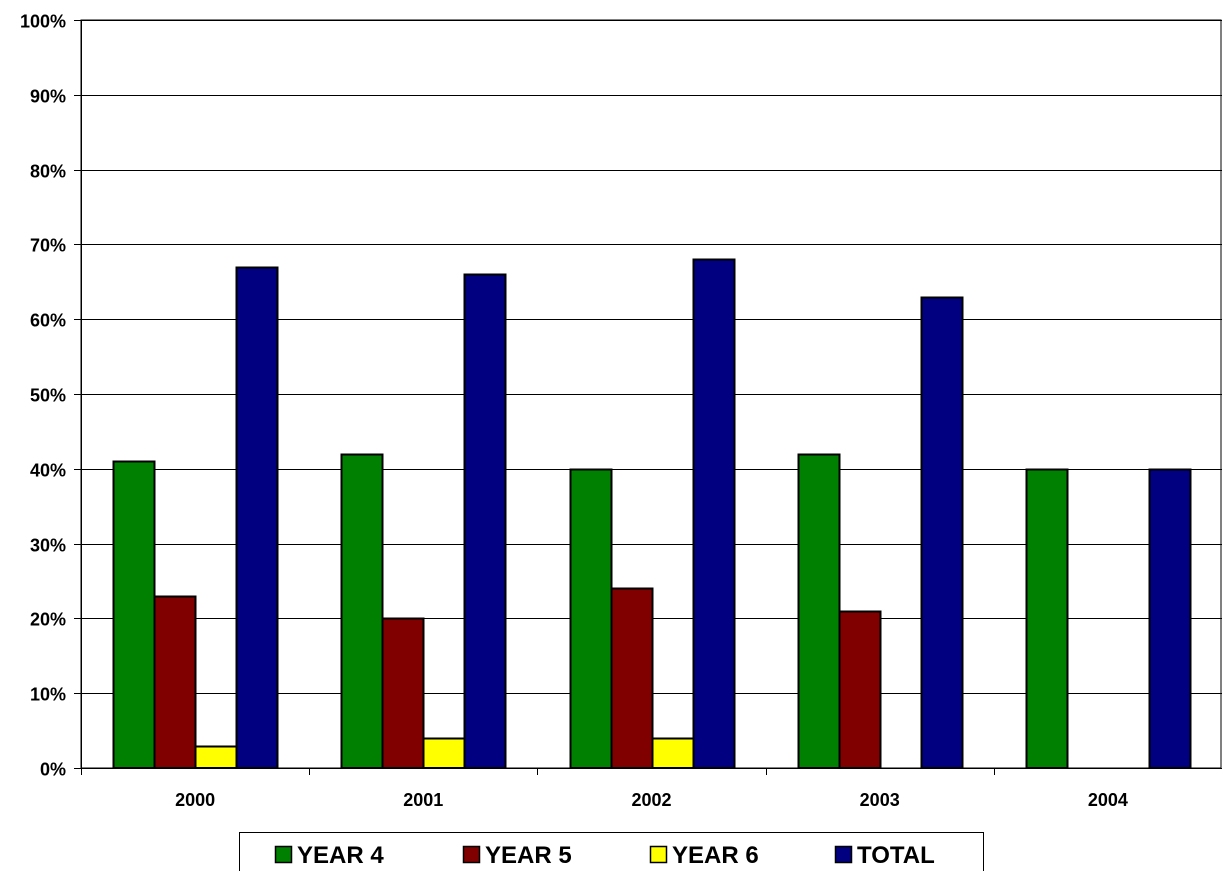  I want to click on y-tick-label: 20%, so click(48, 620).